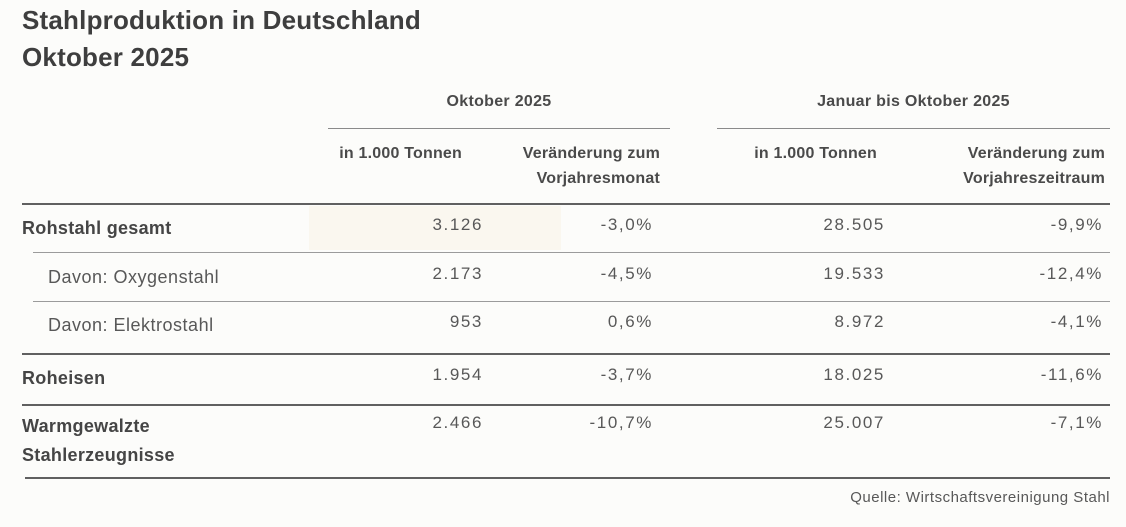 Image resolution: width=1126 pixels, height=527 pixels. I want to click on table-row: Davon: Elektrostahl 953 0,6% 8.972 -4,1%, so click(563, 326).